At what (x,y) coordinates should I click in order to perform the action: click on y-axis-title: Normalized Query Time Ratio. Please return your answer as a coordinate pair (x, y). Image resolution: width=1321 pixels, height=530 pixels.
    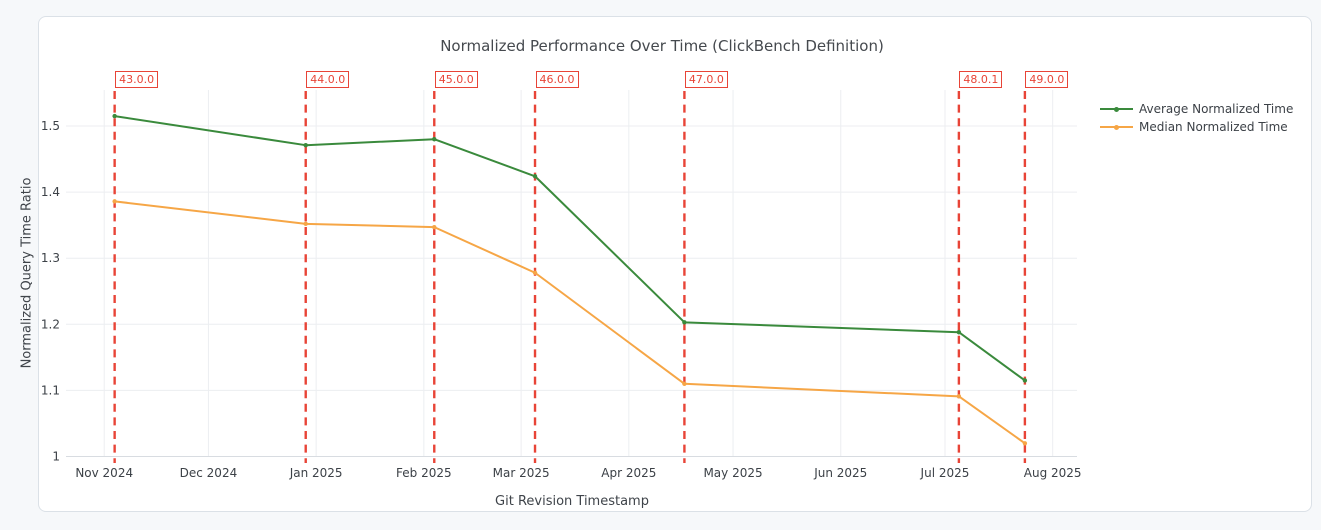
    Looking at the image, I should click on (27, 273).